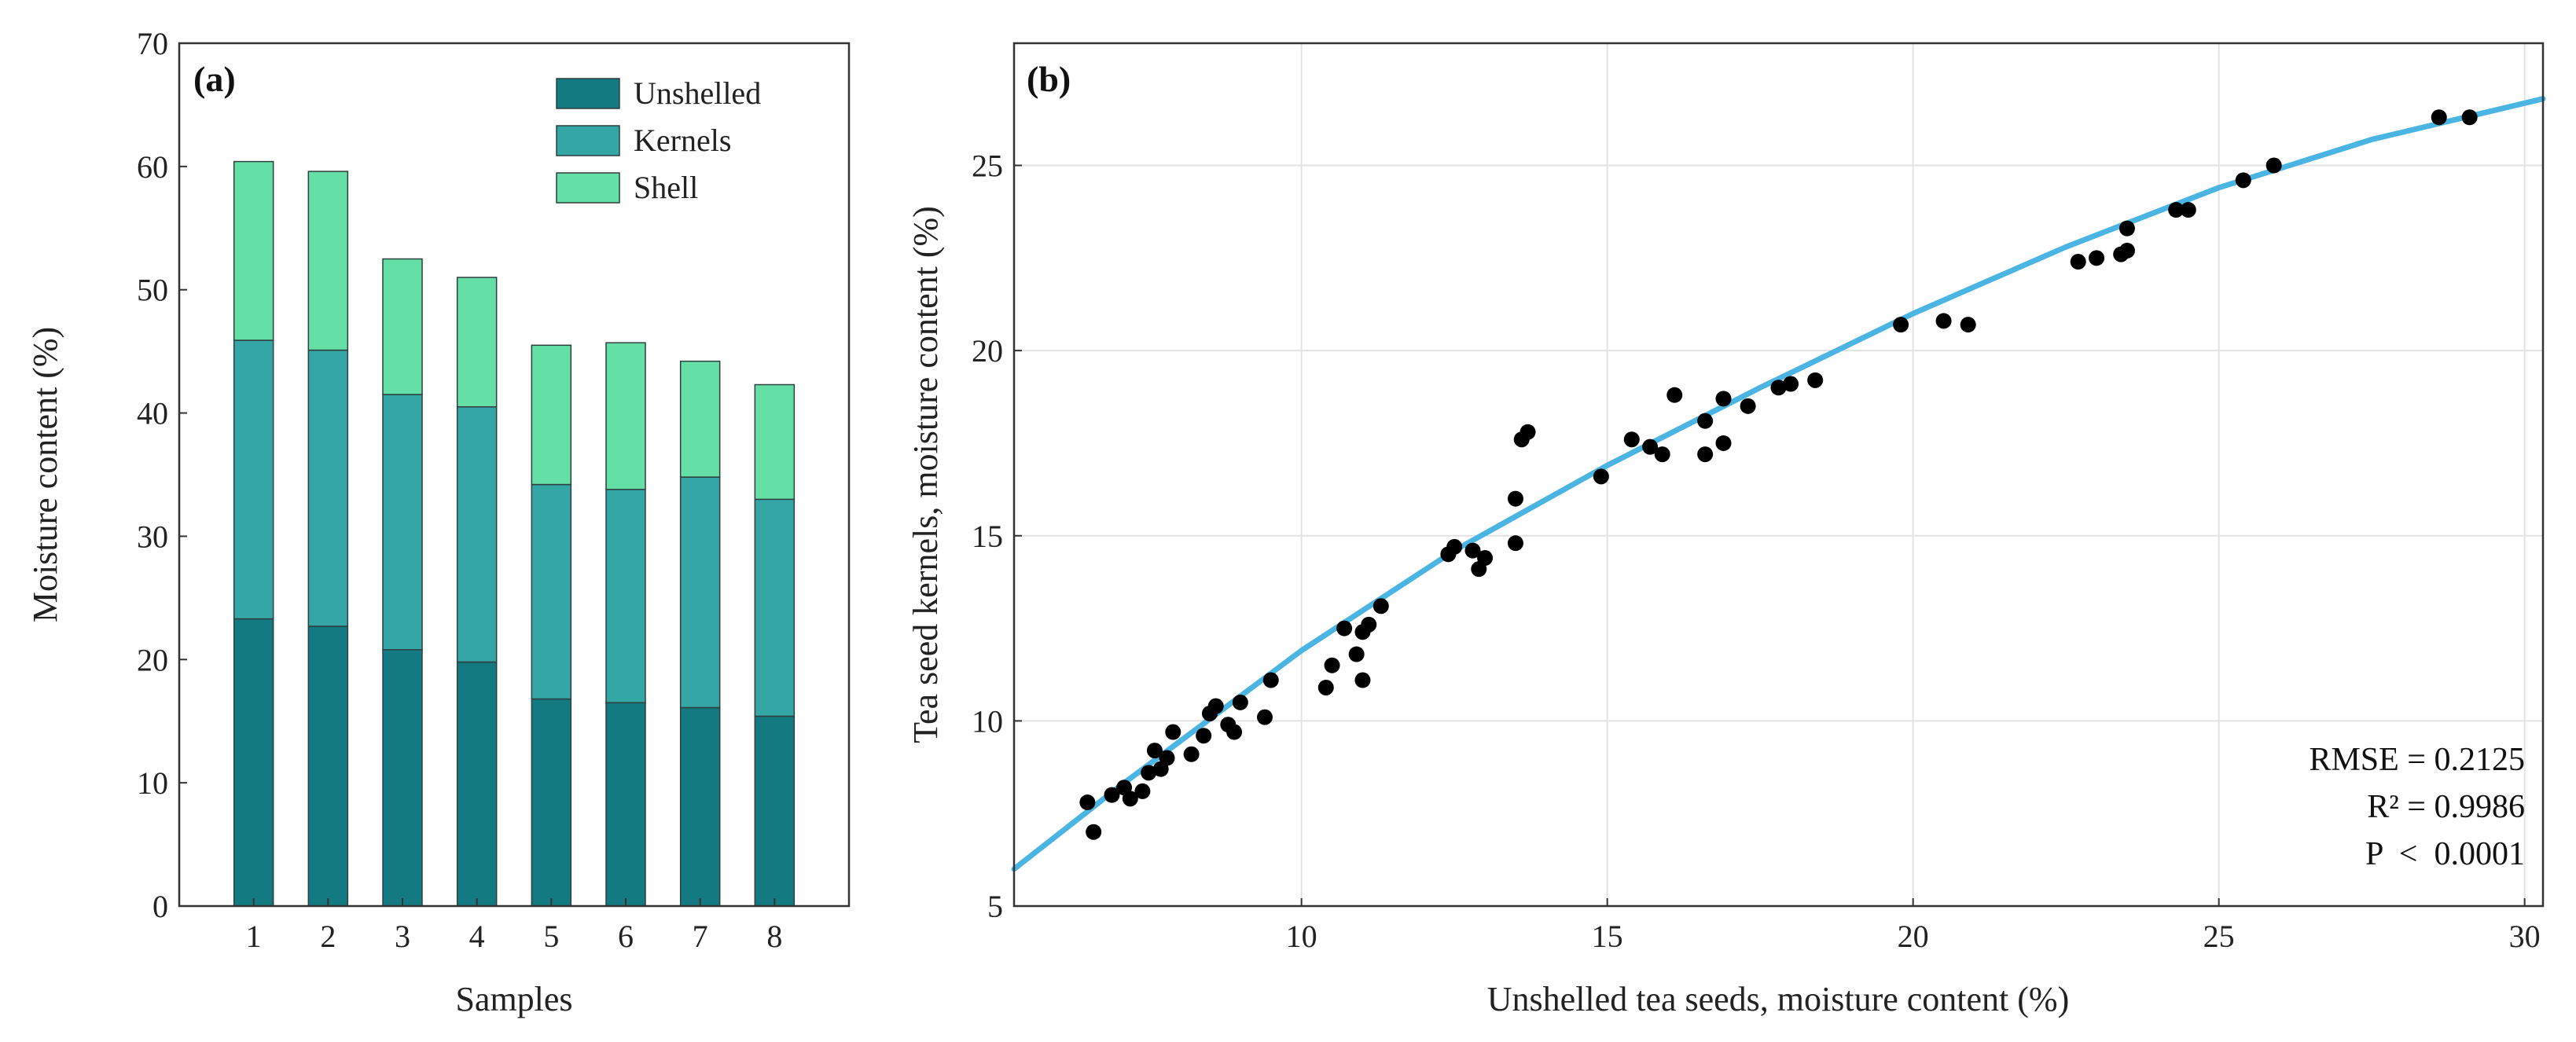 The image size is (2576, 1042). Describe the element at coordinates (697, 93) in the screenshot. I see `legend-label-unshelled: Unshelled` at that location.